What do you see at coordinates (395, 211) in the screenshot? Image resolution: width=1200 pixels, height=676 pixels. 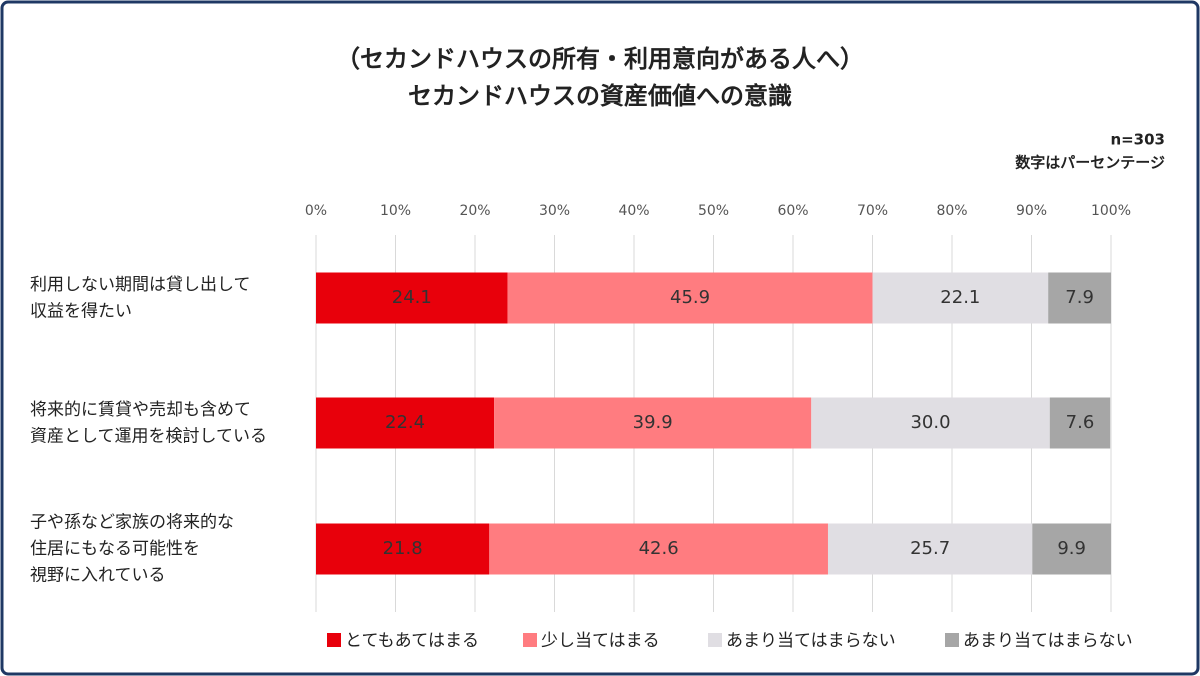 I see `x-tick-label: 10%` at bounding box center [395, 211].